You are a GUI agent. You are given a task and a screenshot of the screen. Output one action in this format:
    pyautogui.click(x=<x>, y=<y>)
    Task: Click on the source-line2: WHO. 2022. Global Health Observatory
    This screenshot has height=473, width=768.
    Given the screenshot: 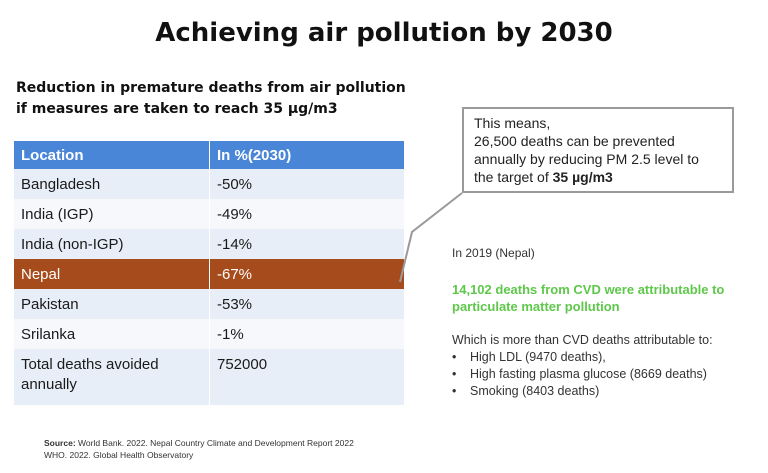 What is the action you would take?
    pyautogui.click(x=119, y=455)
    